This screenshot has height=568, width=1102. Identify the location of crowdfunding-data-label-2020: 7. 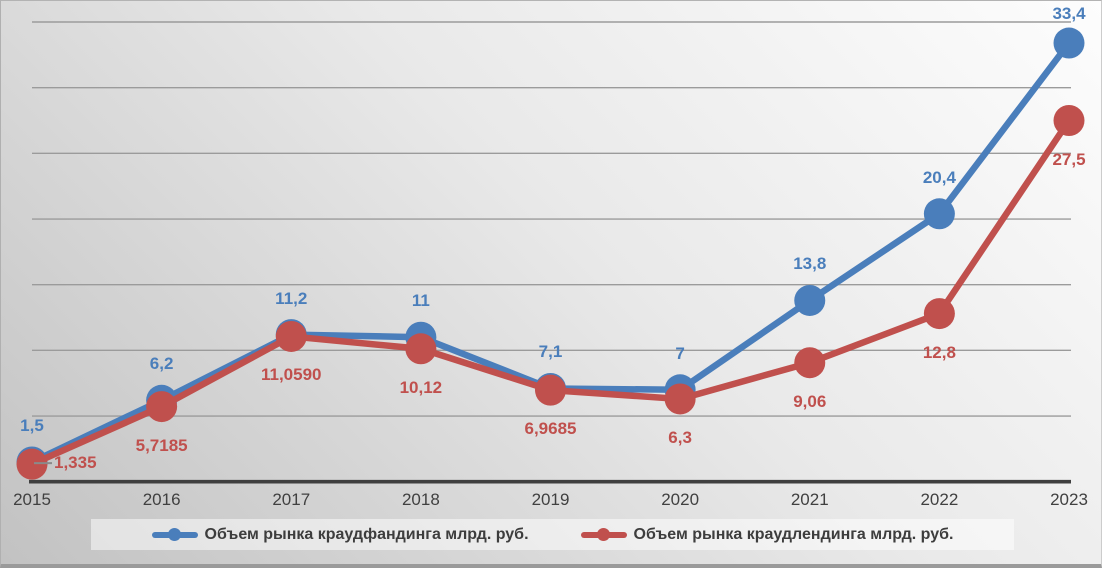
(680, 353).